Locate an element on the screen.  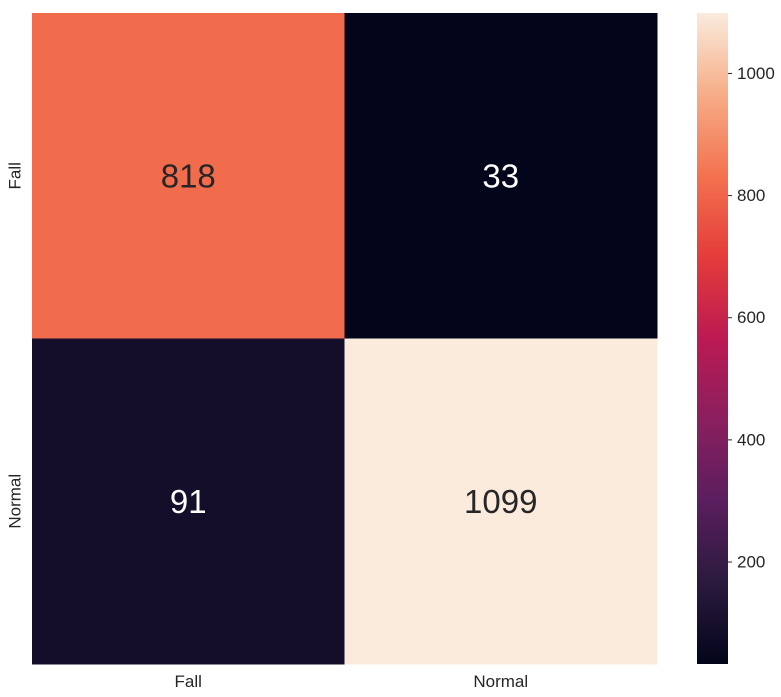
x-axis-ticks: Fall Normal is located at coordinates (352, 681).